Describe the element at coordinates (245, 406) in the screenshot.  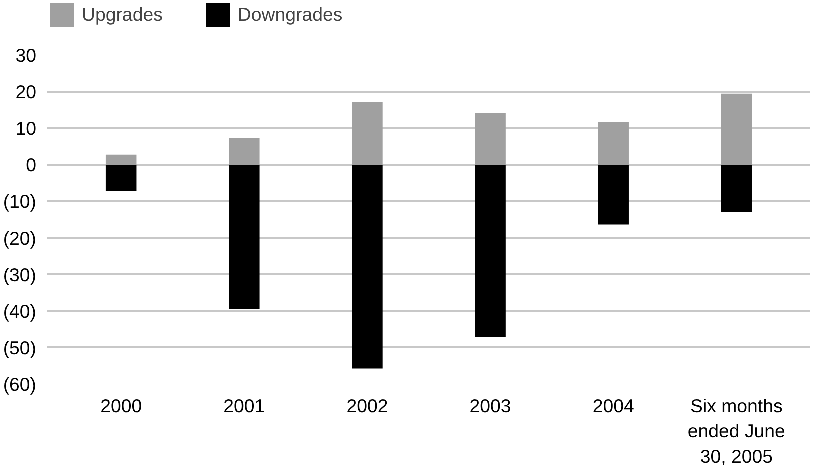
I see `x-tick-label: 2001` at that location.